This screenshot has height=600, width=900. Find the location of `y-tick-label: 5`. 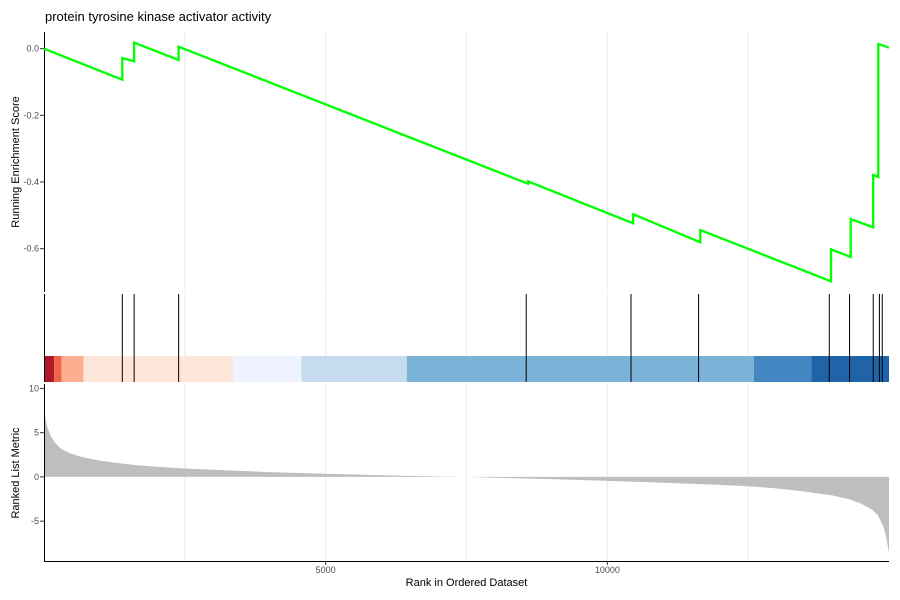

y-tick-label: 5 is located at coordinates (36, 433).